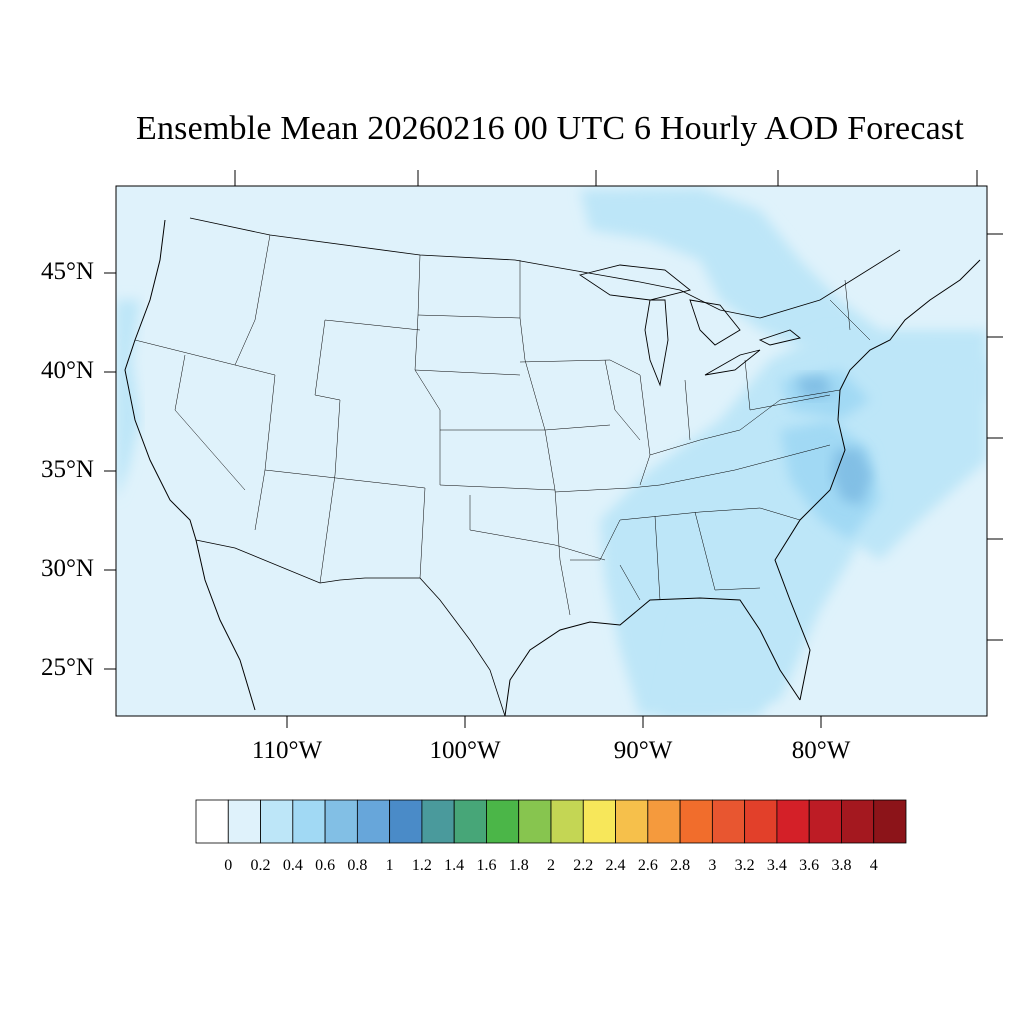 The width and height of the screenshot is (1024, 1024). I want to click on colorbar-level-label: 3, so click(712, 865).